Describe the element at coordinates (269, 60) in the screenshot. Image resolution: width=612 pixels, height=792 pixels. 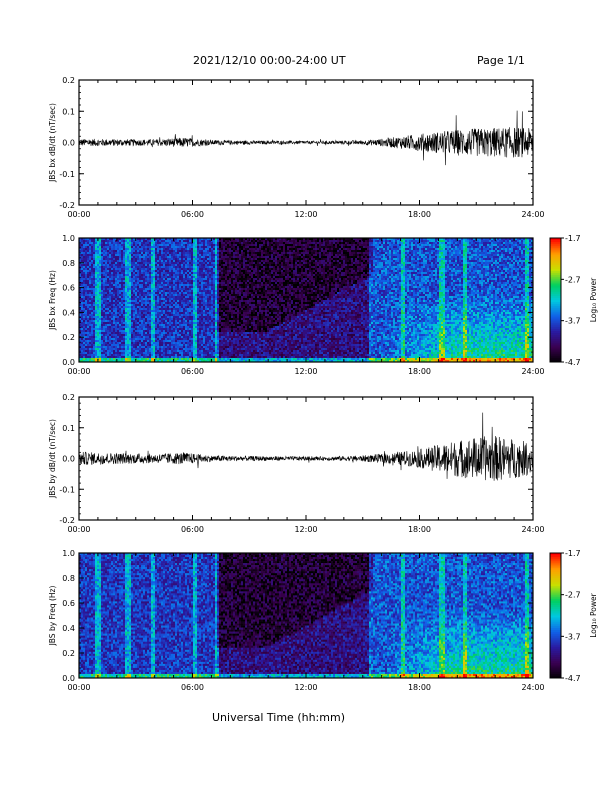
I see `page-title: 2021/12/10 00:00-24:00 UT` at that location.